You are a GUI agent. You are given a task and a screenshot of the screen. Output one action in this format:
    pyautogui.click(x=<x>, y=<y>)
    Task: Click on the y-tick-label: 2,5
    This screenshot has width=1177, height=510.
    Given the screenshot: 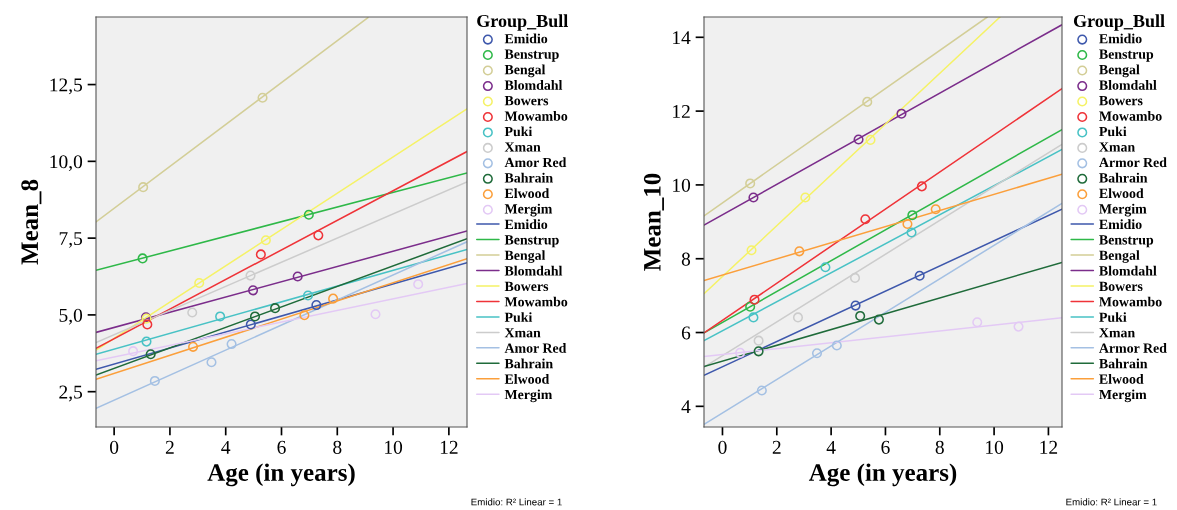 What is the action you would take?
    pyautogui.click(x=71, y=393)
    